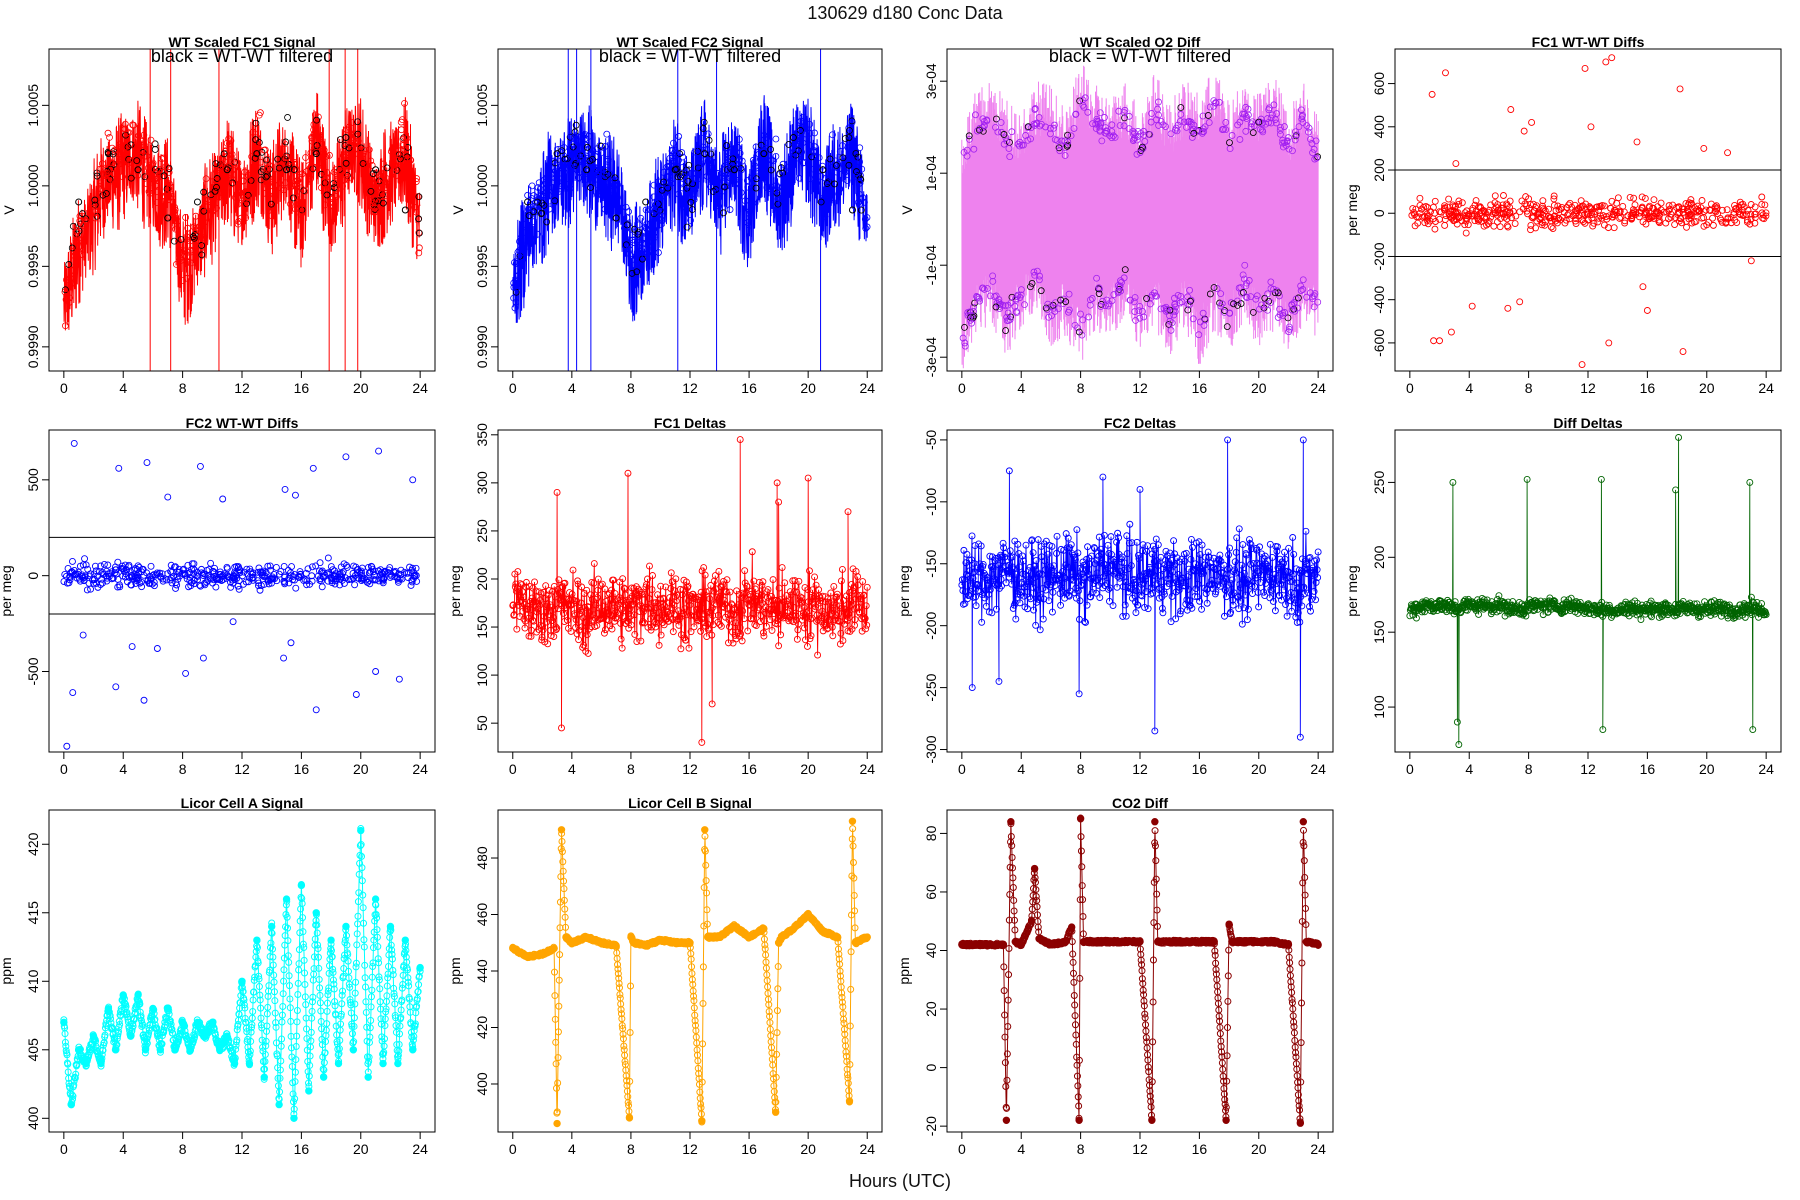 Image resolution: width=1800 pixels, height=1200 pixels. Describe the element at coordinates (1140, 56) in the screenshot. I see `panel-annotation: black = WT-WT filtered` at that location.